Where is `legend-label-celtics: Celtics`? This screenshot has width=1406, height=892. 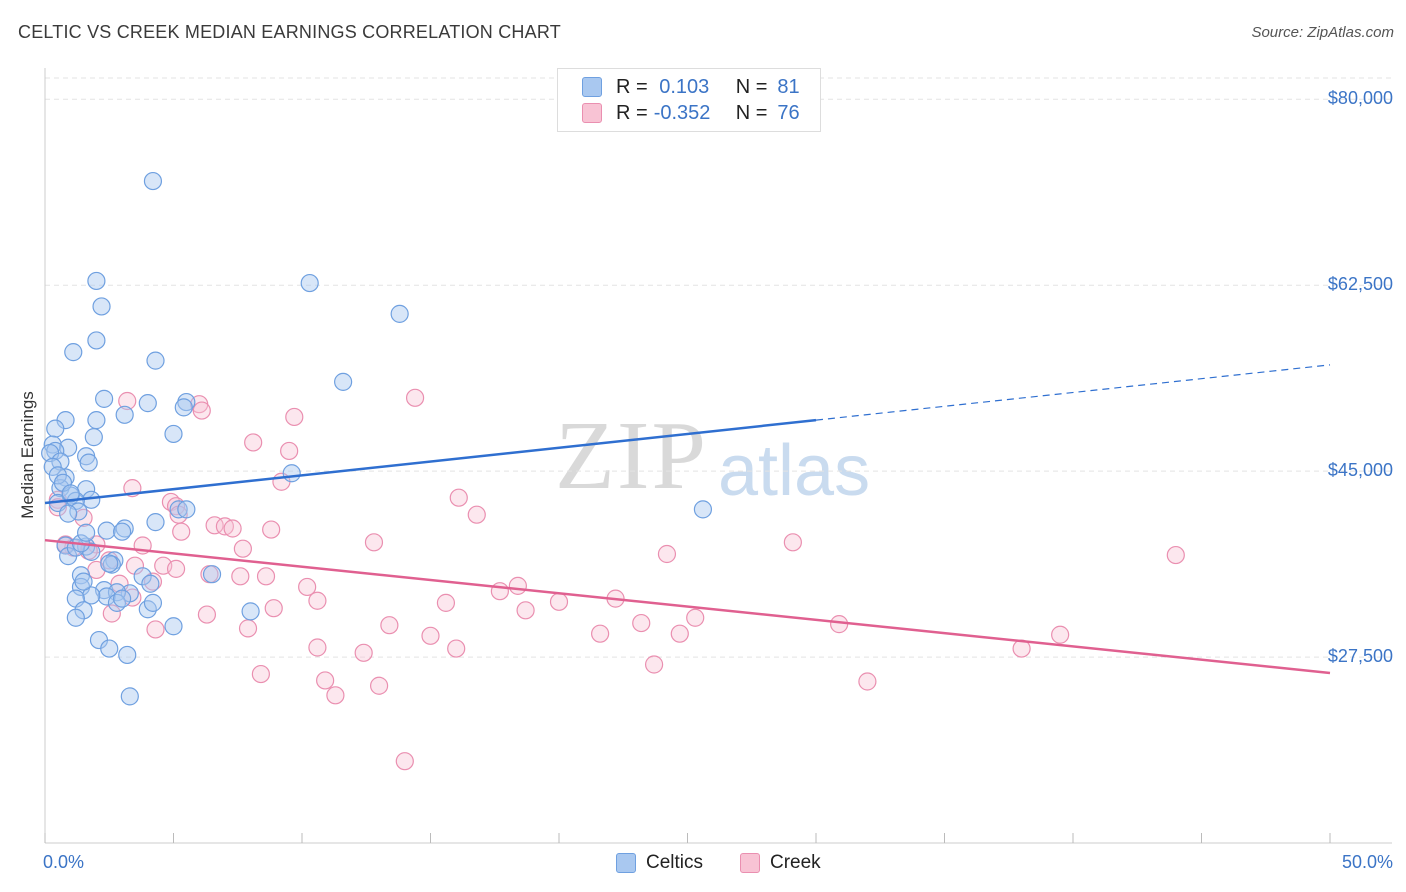 legend-label-celtics: Celtics is located at coordinates (675, 862).